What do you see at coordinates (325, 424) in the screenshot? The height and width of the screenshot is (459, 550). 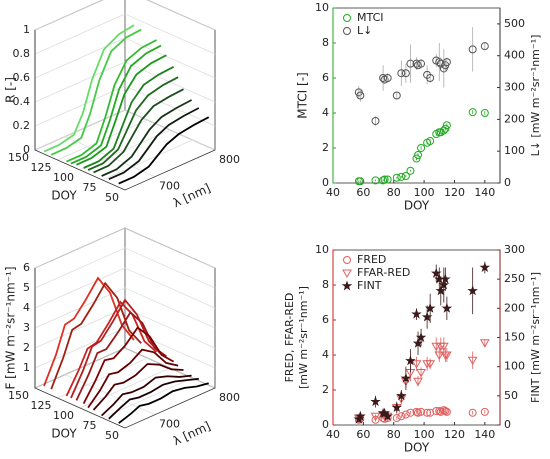 I see `y-tick-label: 0` at bounding box center [325, 424].